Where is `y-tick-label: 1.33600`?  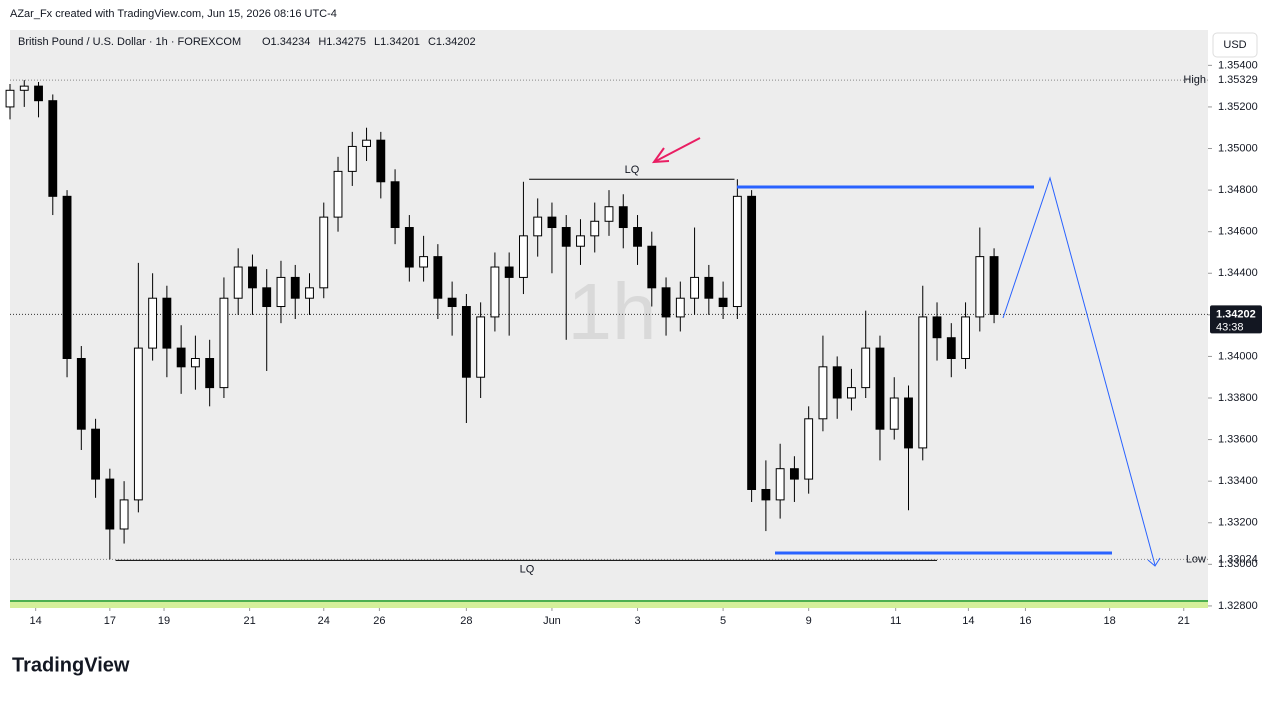
y-tick-label: 1.33600 is located at coordinates (1238, 439).